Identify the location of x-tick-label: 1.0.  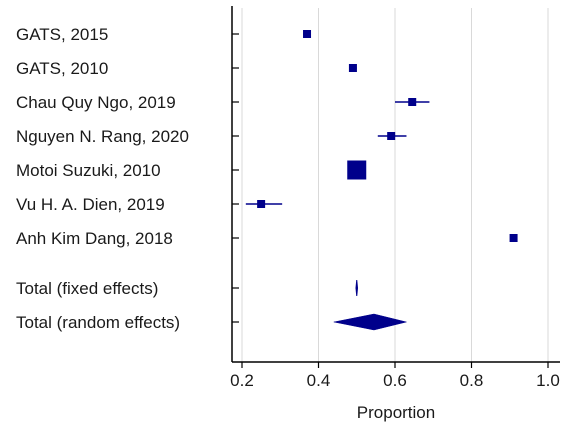
(548, 380).